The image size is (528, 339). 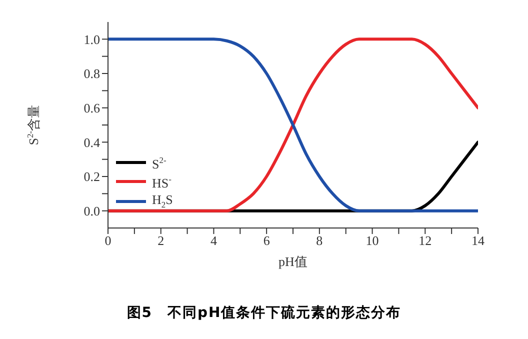 I want to click on x-tick-label: 0, so click(x=108, y=240).